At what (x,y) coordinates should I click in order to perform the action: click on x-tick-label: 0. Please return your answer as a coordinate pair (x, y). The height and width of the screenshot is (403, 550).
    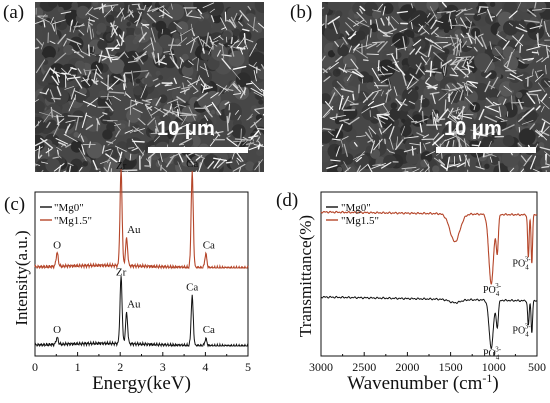
    Looking at the image, I should click on (35, 367).